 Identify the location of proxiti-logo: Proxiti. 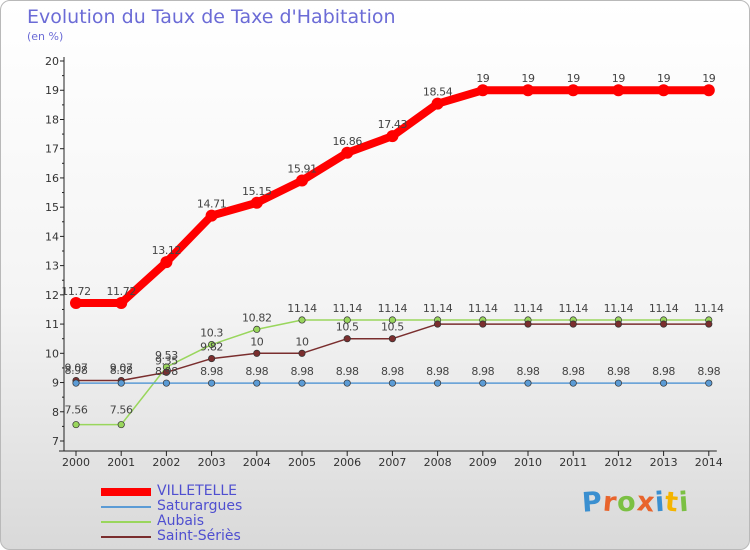
(635, 502).